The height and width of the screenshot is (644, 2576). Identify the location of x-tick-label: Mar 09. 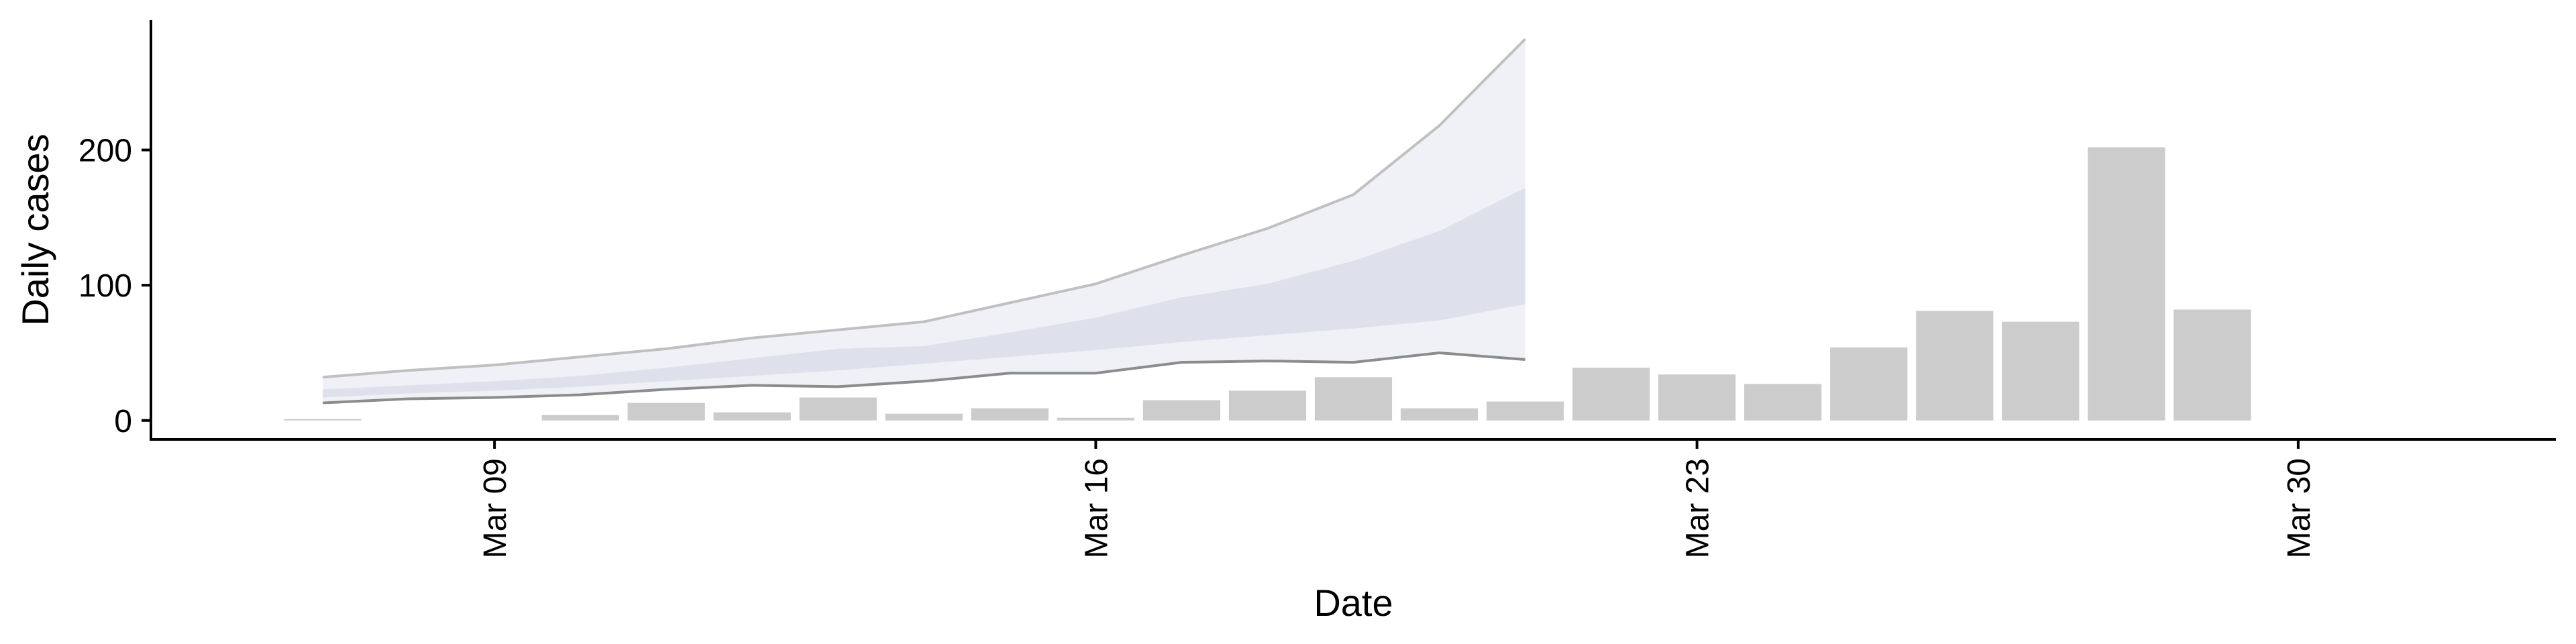
(495, 508).